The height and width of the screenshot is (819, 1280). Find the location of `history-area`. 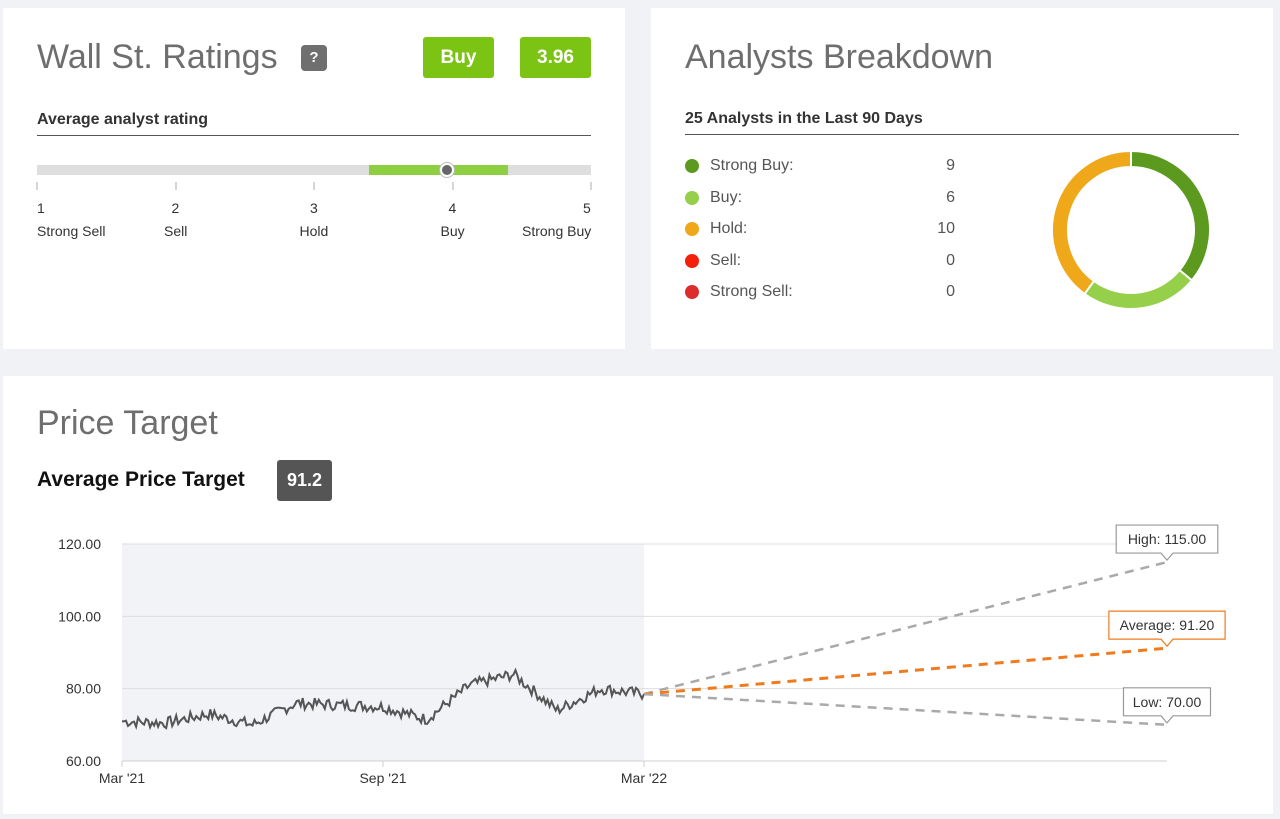

history-area is located at coordinates (383, 652).